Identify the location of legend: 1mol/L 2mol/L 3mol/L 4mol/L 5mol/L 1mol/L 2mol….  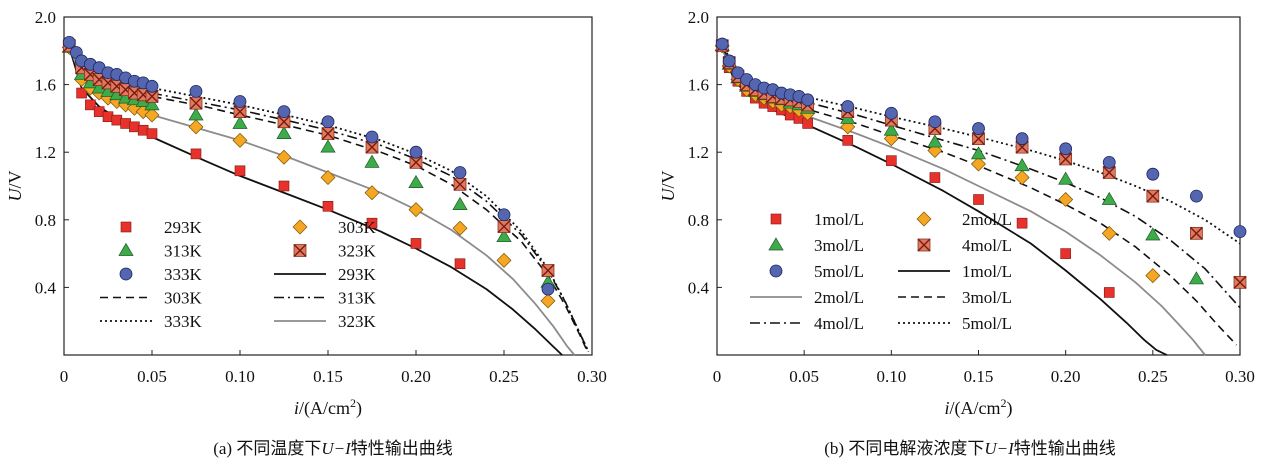
(881, 271).